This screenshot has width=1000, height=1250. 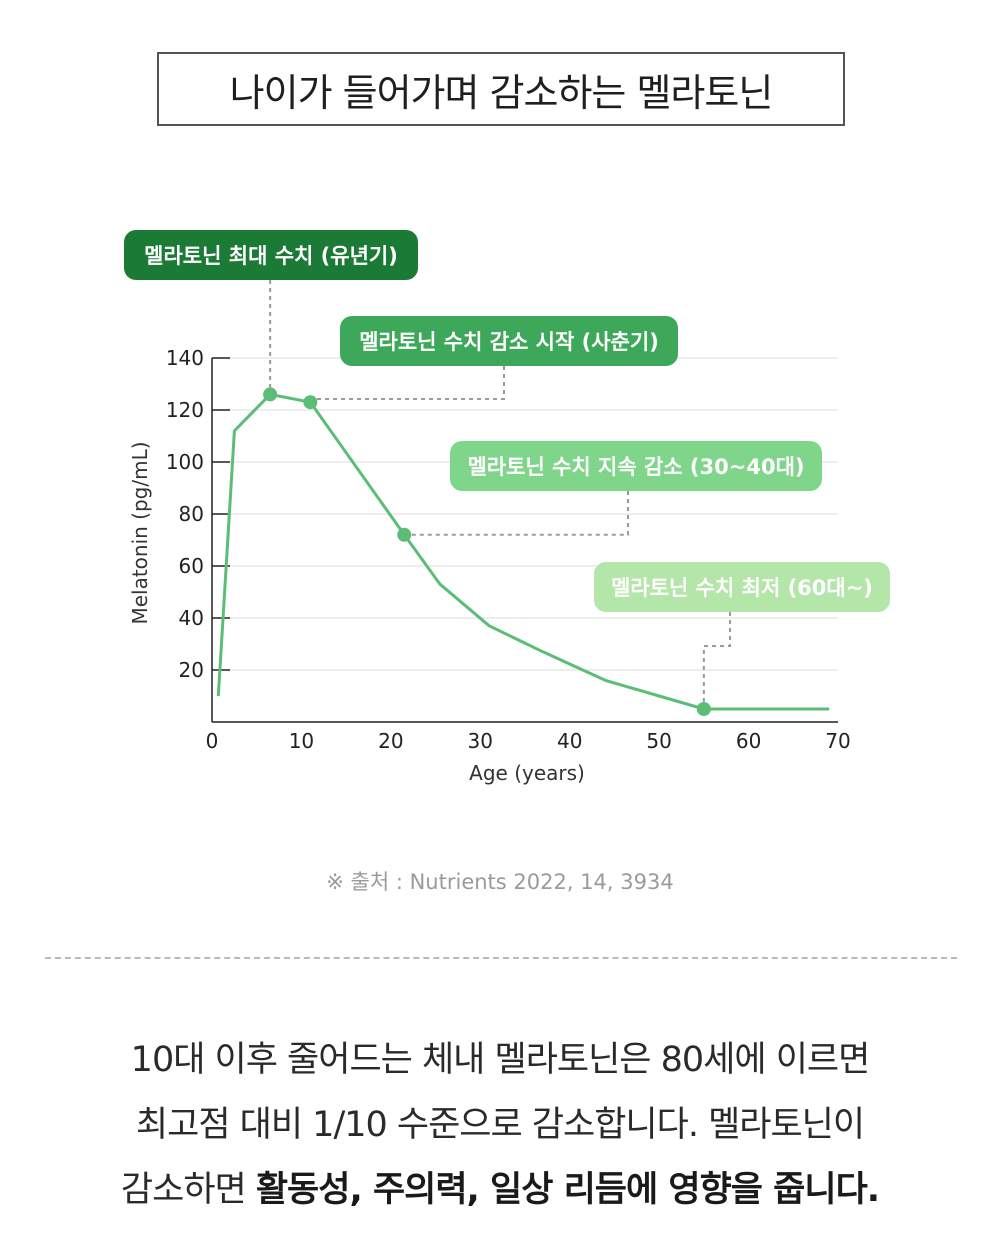 I want to click on body-line-1: 10대 이후 줄어드는 체내 멜라토닌은 80세에 이르면, so click(x=500, y=1060).